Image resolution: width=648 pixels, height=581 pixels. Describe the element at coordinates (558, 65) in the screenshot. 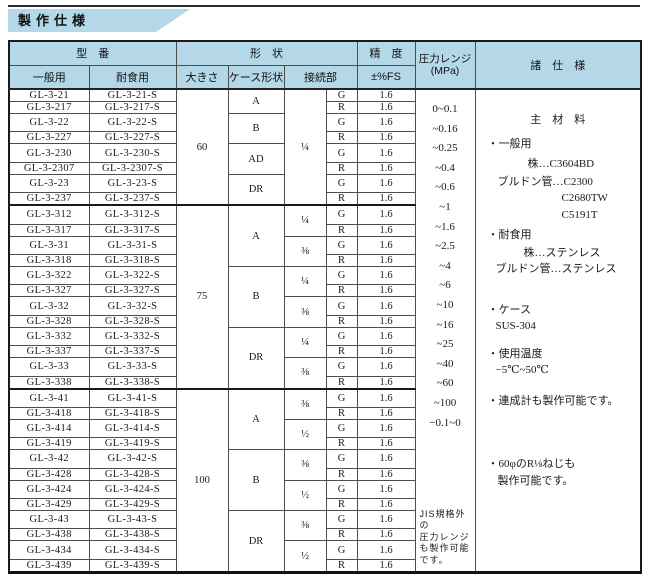

I see `header-specs: 諸 仕 様` at that location.